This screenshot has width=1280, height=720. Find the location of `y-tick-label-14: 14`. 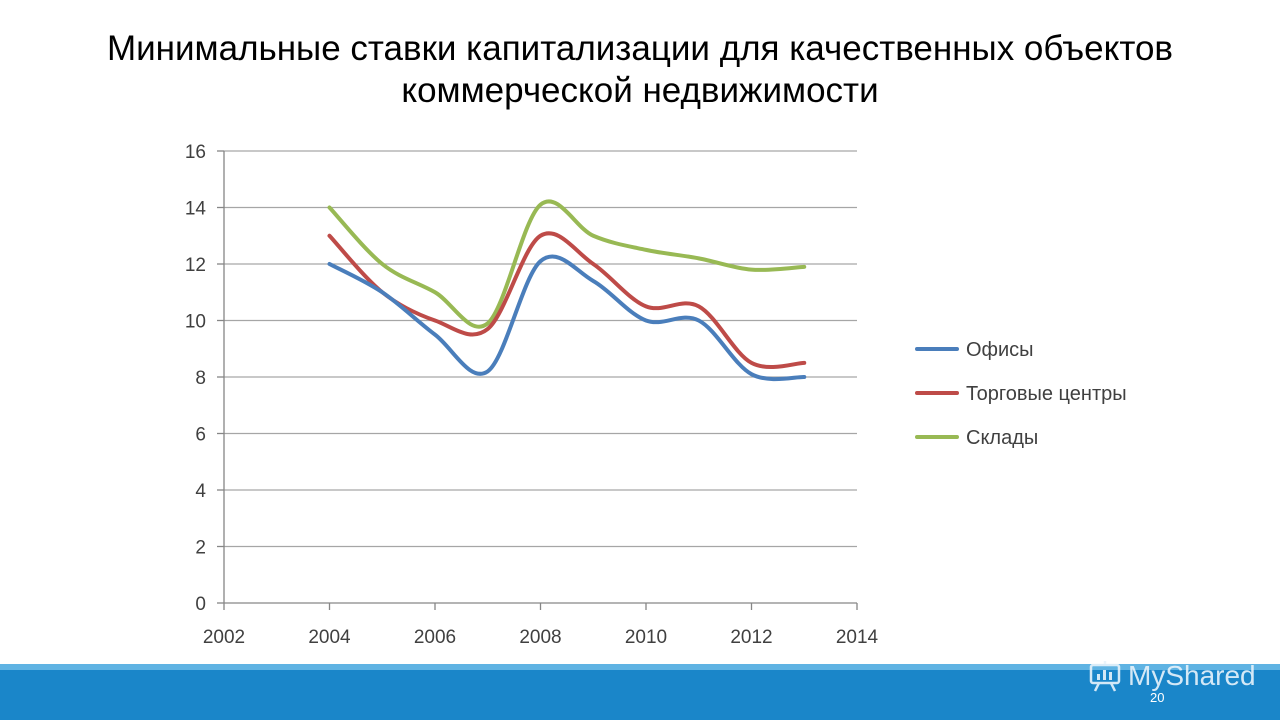

y-tick-label-14: 14 is located at coordinates (196, 209).